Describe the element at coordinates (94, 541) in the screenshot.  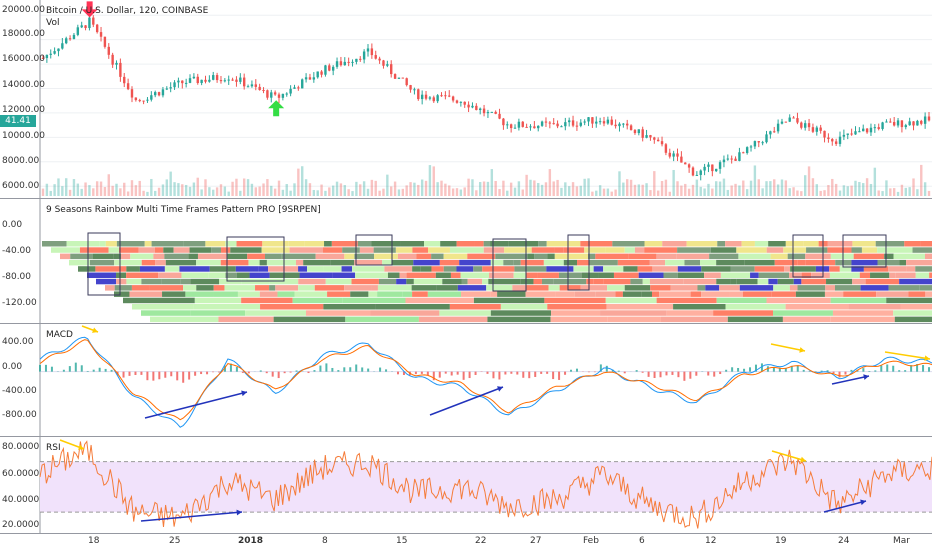
I see `x-tick-label: 18` at that location.